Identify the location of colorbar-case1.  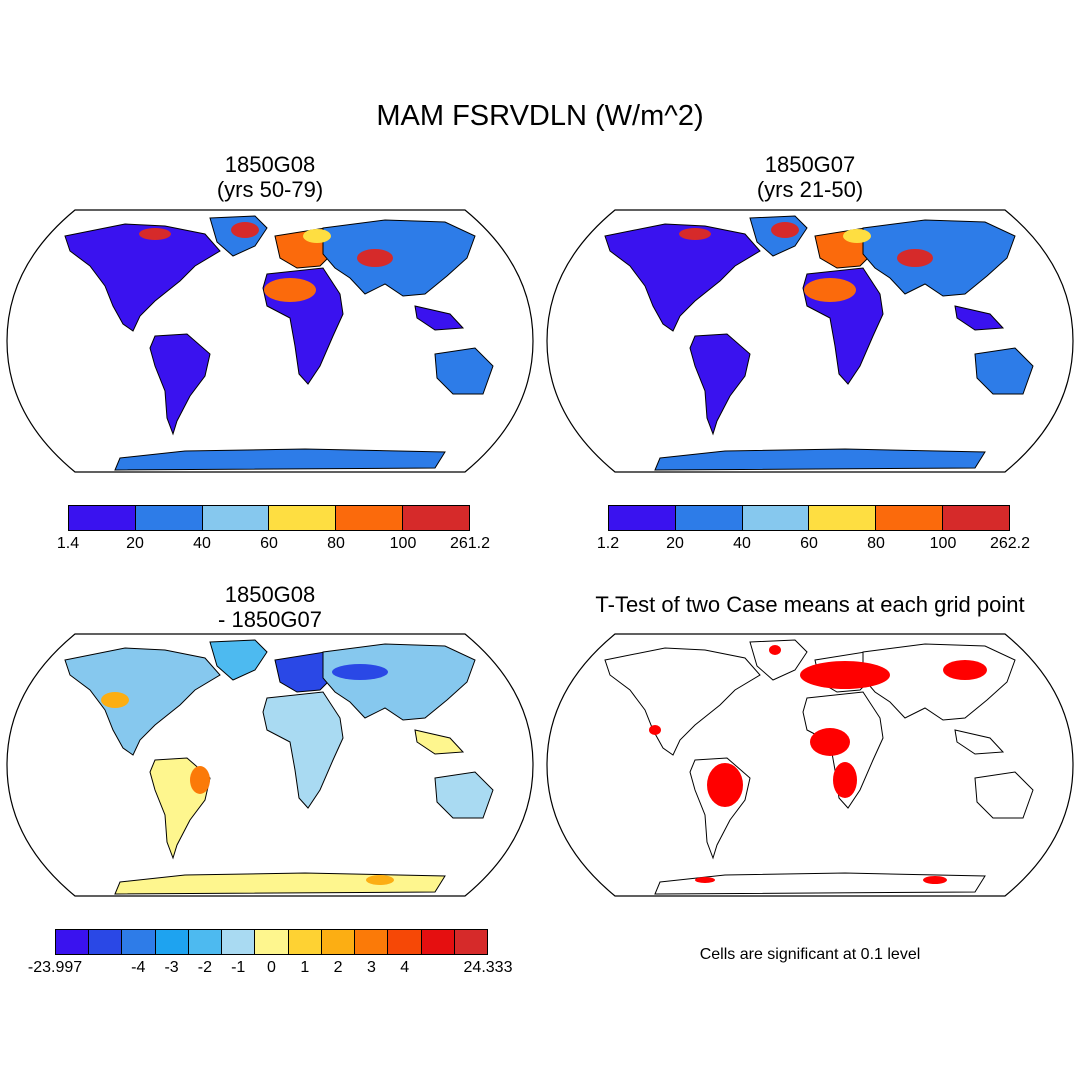
(269, 518).